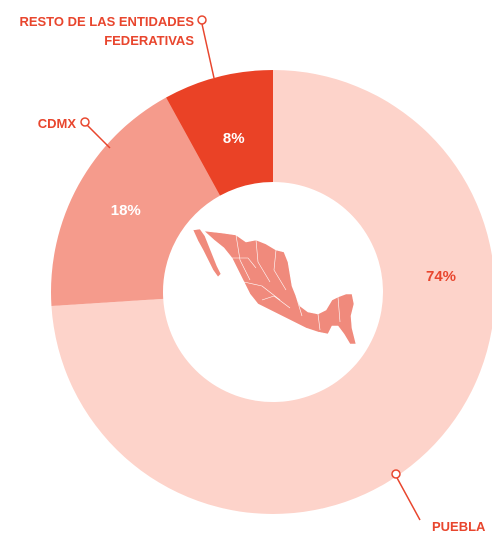 Image resolution: width=492 pixels, height=535 pixels. What do you see at coordinates (408, 498) in the screenshot?
I see `callout-line-puebla` at bounding box center [408, 498].